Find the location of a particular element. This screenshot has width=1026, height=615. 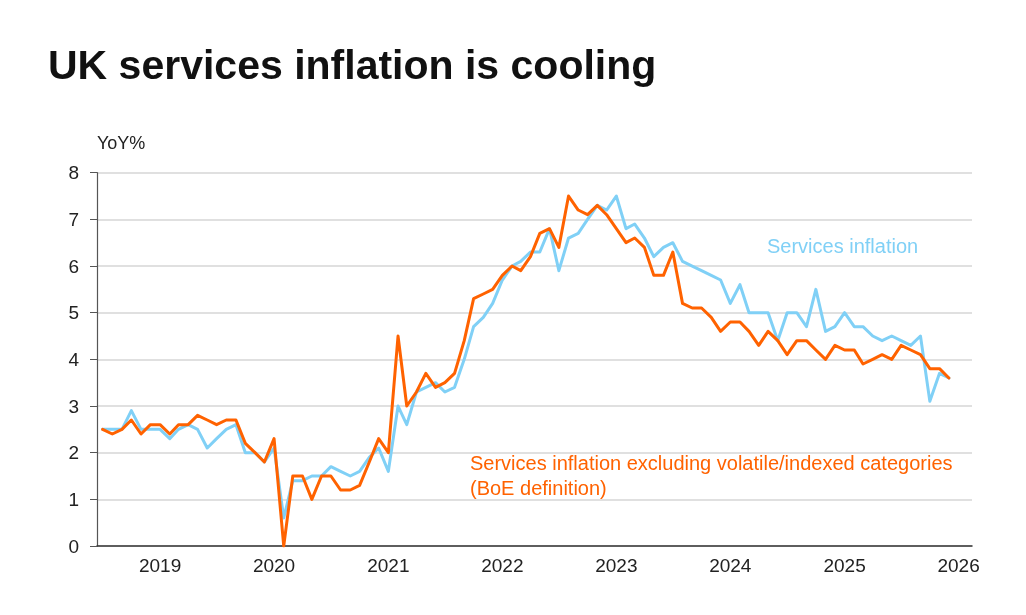

y-tick-label: 7 is located at coordinates (73, 219).